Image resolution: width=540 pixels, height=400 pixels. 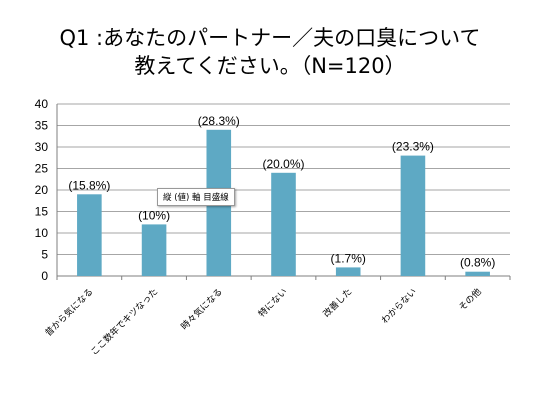 What do you see at coordinates (270, 66) in the screenshot?
I see `chart-title-line-2: 教えてください。（N=120）` at bounding box center [270, 66].